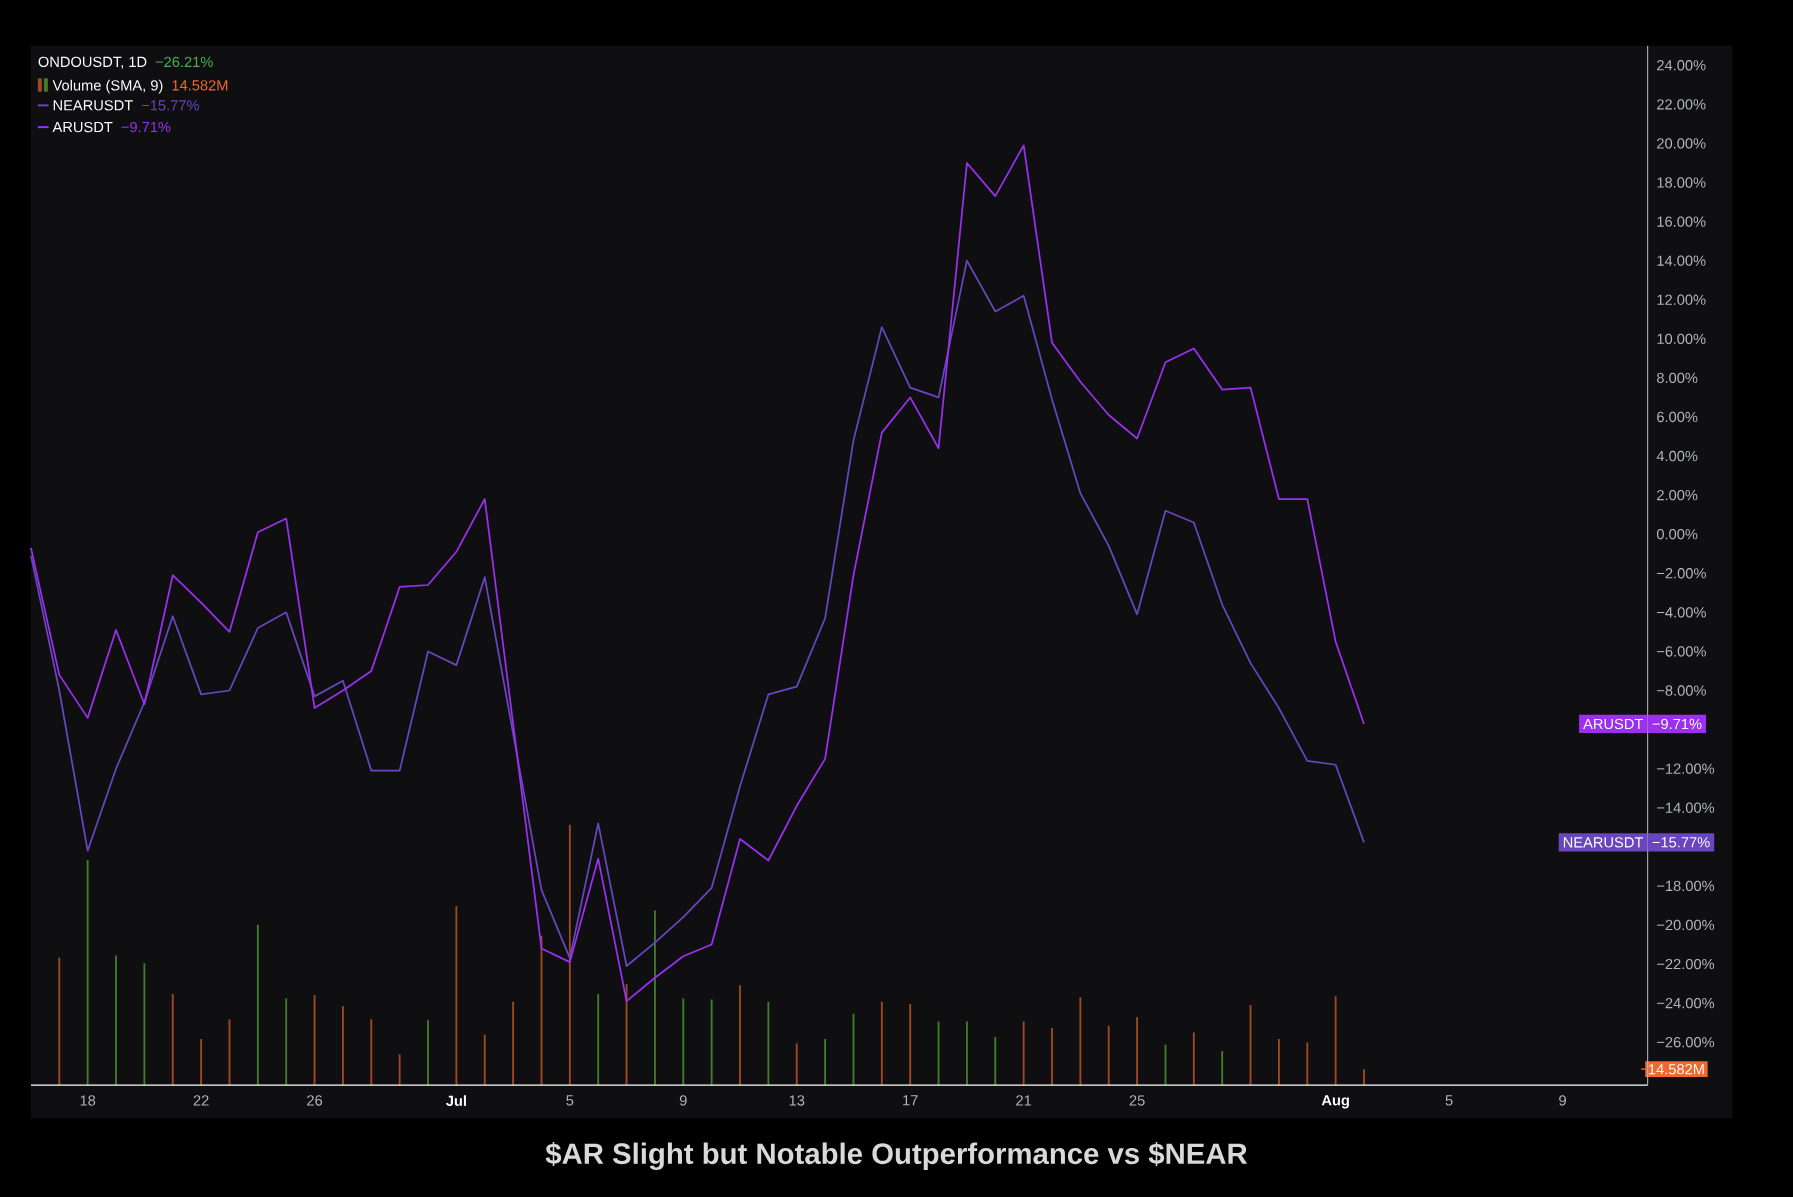 Image resolution: width=1793 pixels, height=1197 pixels. What do you see at coordinates (1677, 456) in the screenshot?
I see `y-tick-label: 4.00%` at bounding box center [1677, 456].